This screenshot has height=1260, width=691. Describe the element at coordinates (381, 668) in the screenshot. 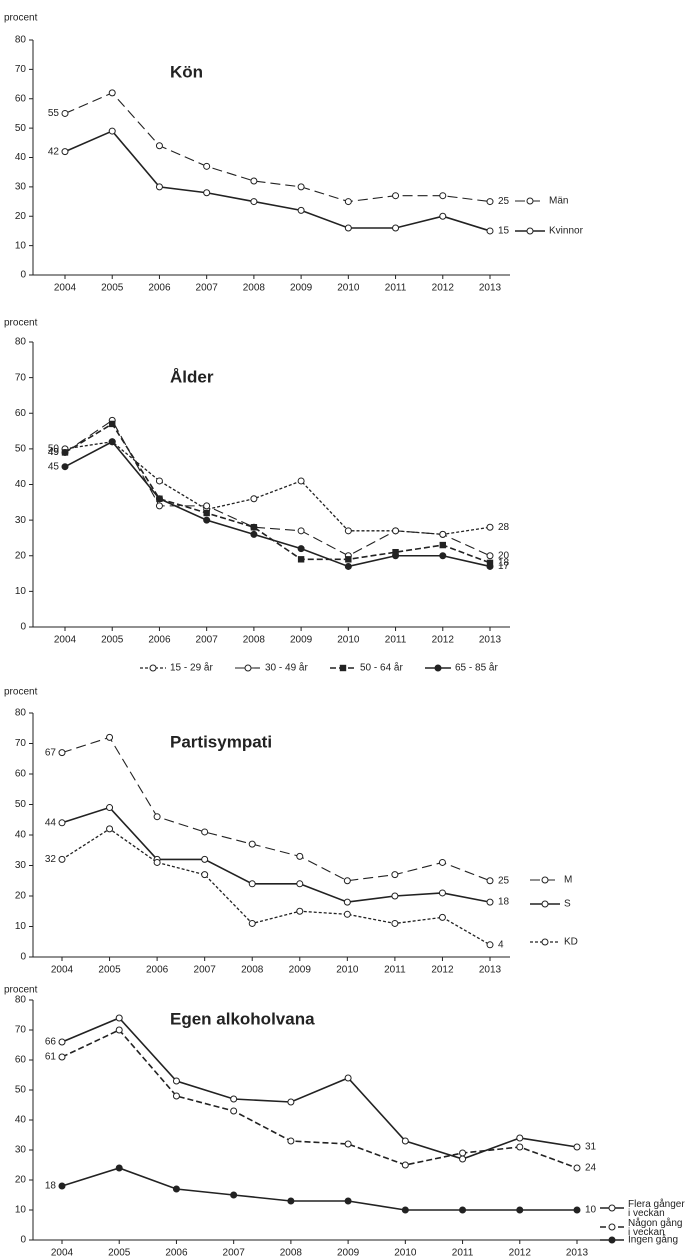

I see `legend-label: 50 - 64 år` at that location.